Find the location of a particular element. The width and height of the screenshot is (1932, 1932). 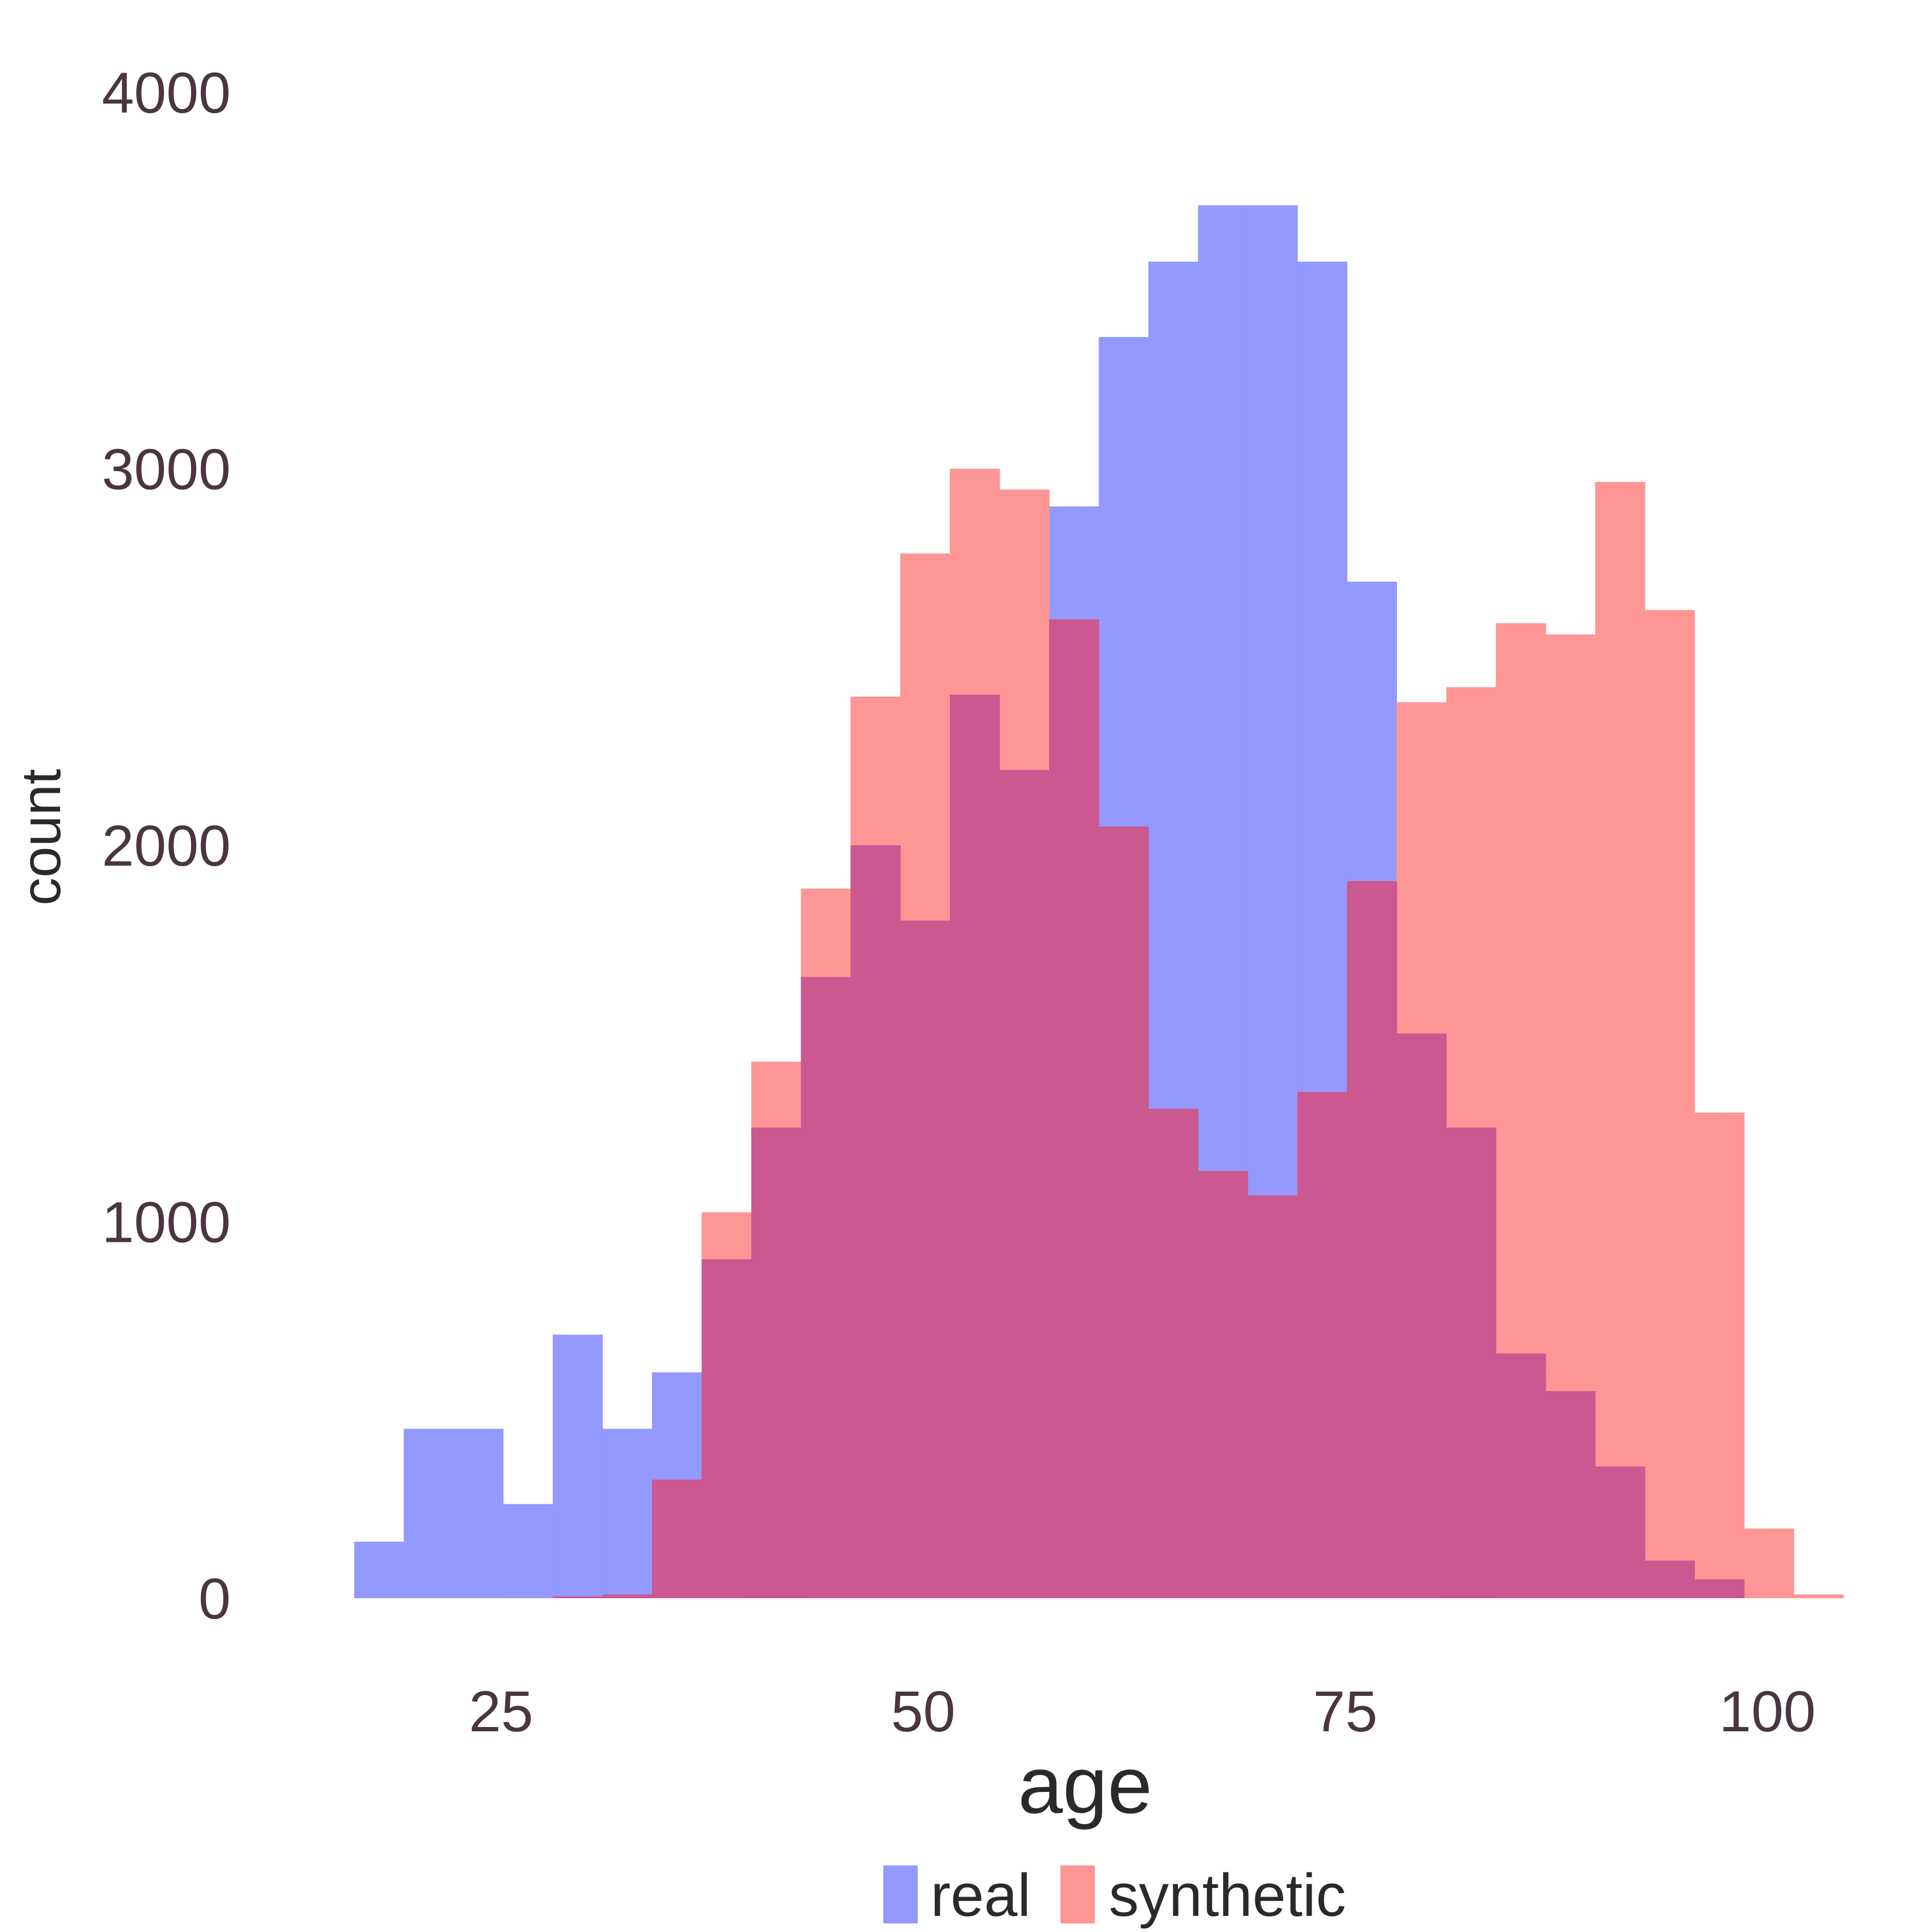

y-axis-ticks: 0 1000 2000 3000 4000 is located at coordinates (166, 845).